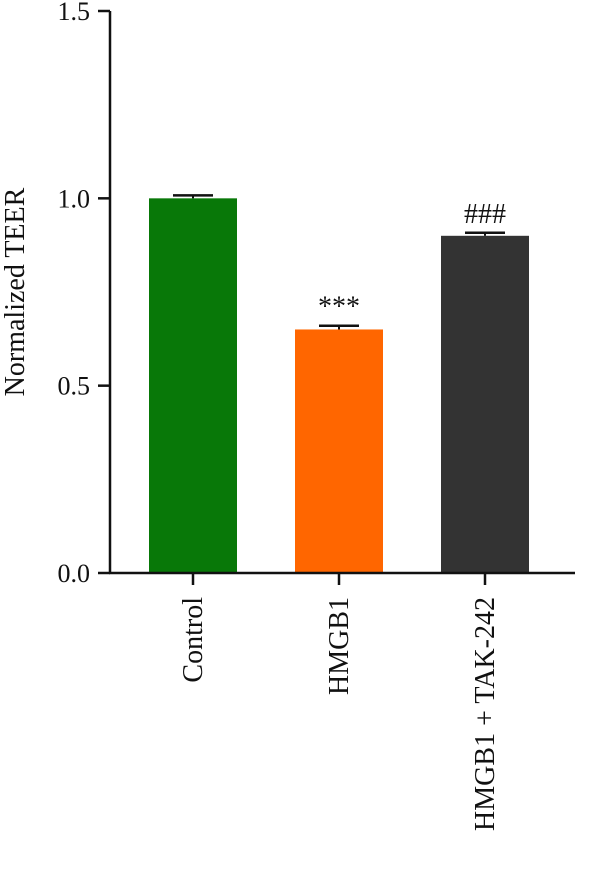 The image size is (600, 880). Describe the element at coordinates (339, 646) in the screenshot. I see `x-category-label: HMGB1` at that location.